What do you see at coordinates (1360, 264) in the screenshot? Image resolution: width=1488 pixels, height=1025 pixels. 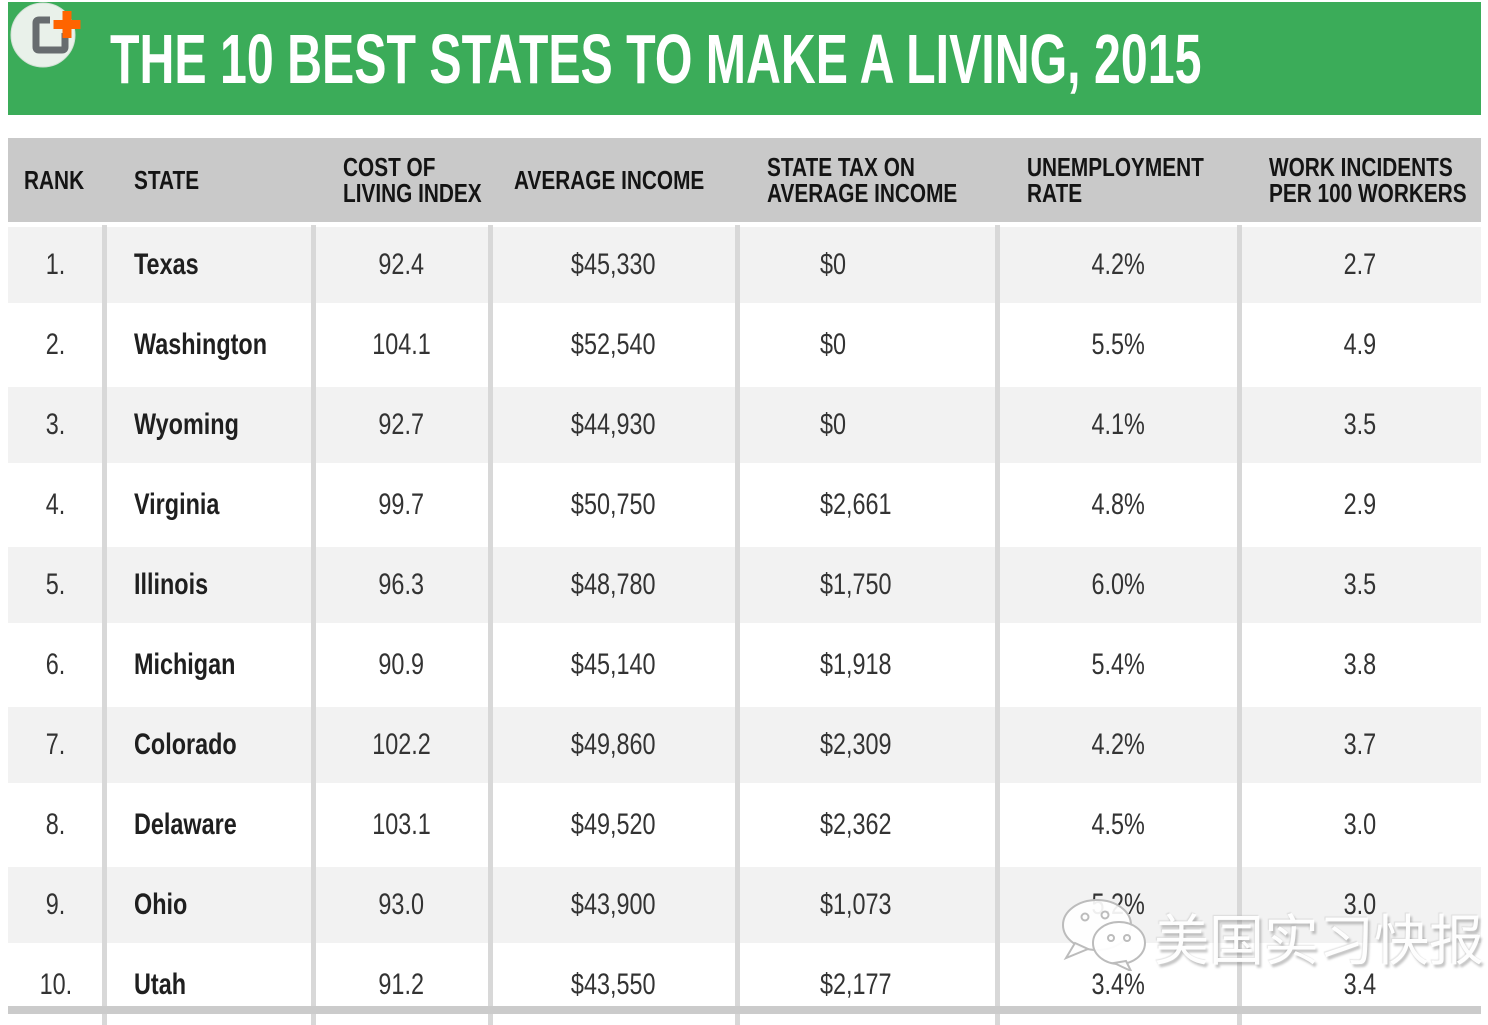 I see `cell-incidents: 2.7` at bounding box center [1360, 264].